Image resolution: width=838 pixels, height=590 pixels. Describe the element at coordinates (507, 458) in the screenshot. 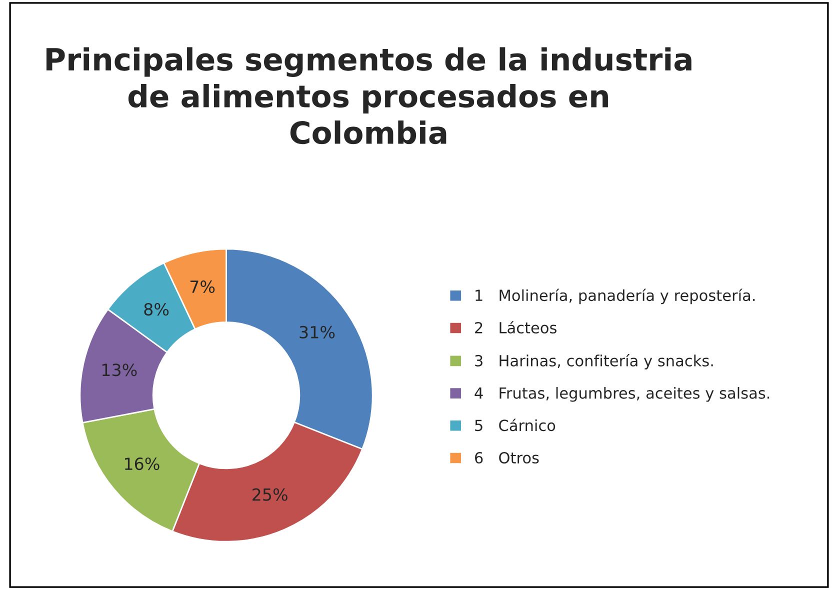

I see `legend-label: 6 Otros` at that location.